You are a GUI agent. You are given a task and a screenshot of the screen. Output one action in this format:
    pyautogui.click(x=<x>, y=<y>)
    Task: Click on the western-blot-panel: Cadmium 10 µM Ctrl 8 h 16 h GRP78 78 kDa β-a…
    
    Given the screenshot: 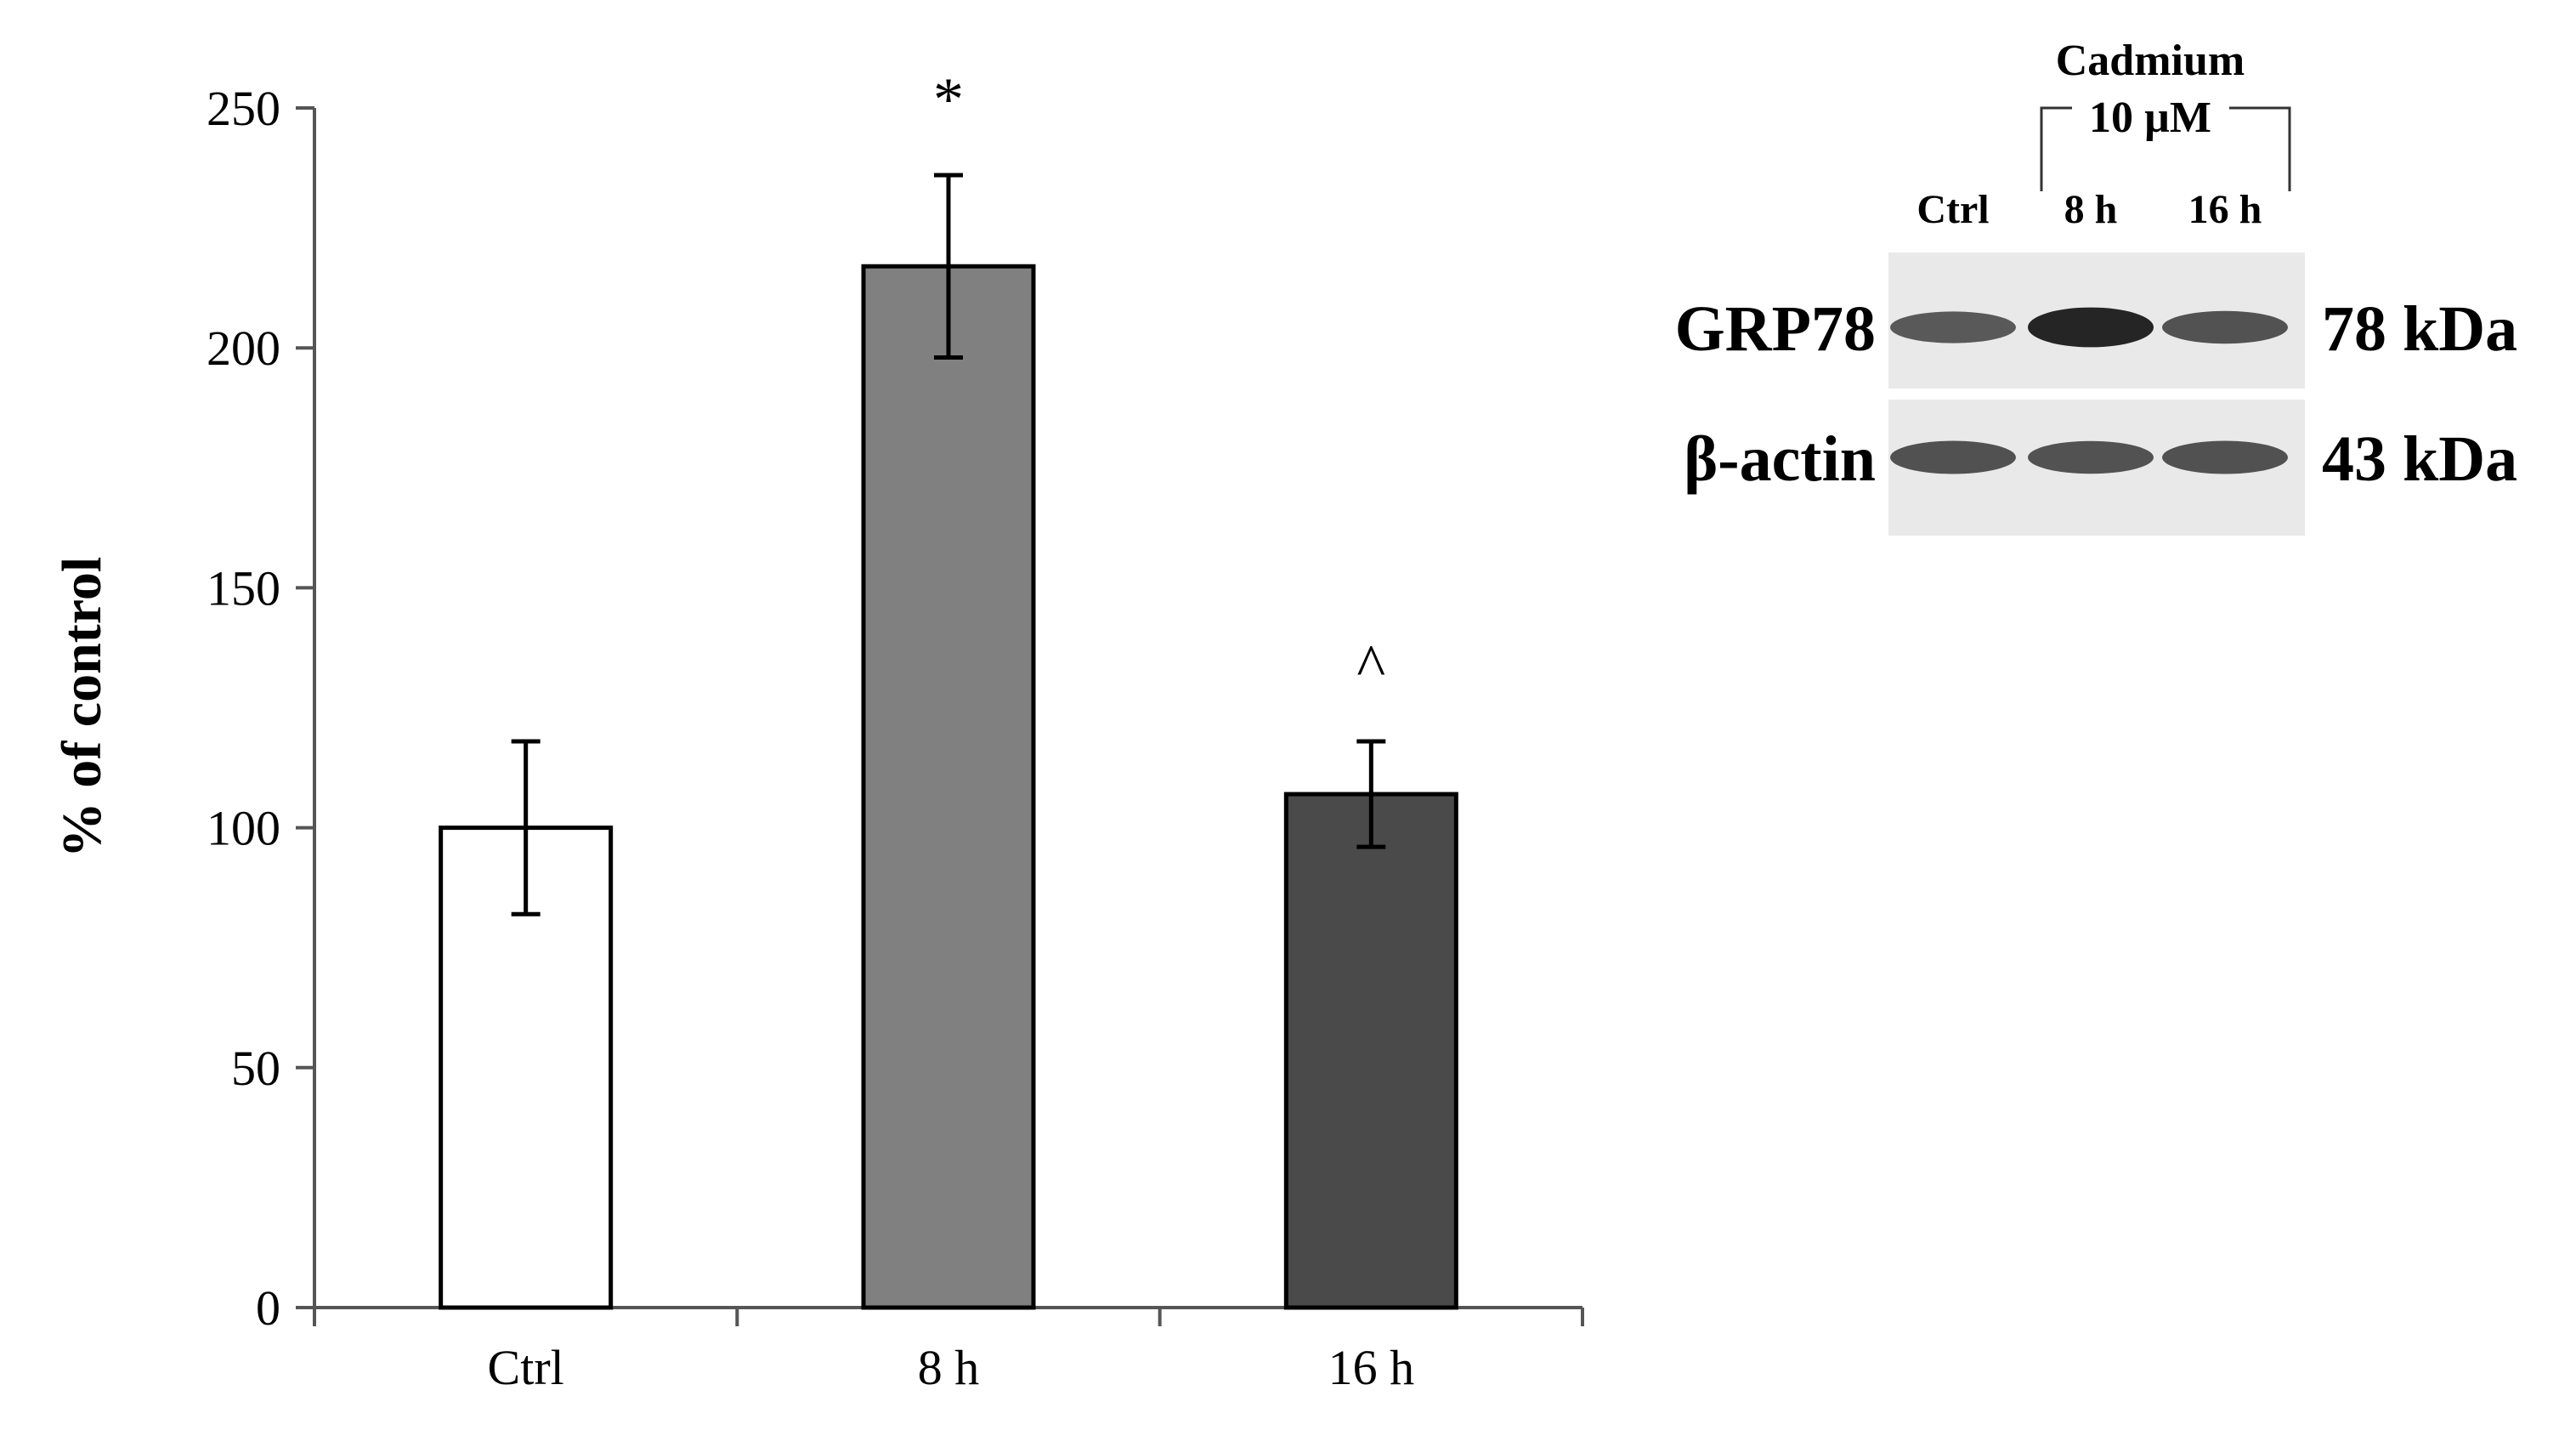 What is the action you would take?
    pyautogui.click(x=2096, y=286)
    